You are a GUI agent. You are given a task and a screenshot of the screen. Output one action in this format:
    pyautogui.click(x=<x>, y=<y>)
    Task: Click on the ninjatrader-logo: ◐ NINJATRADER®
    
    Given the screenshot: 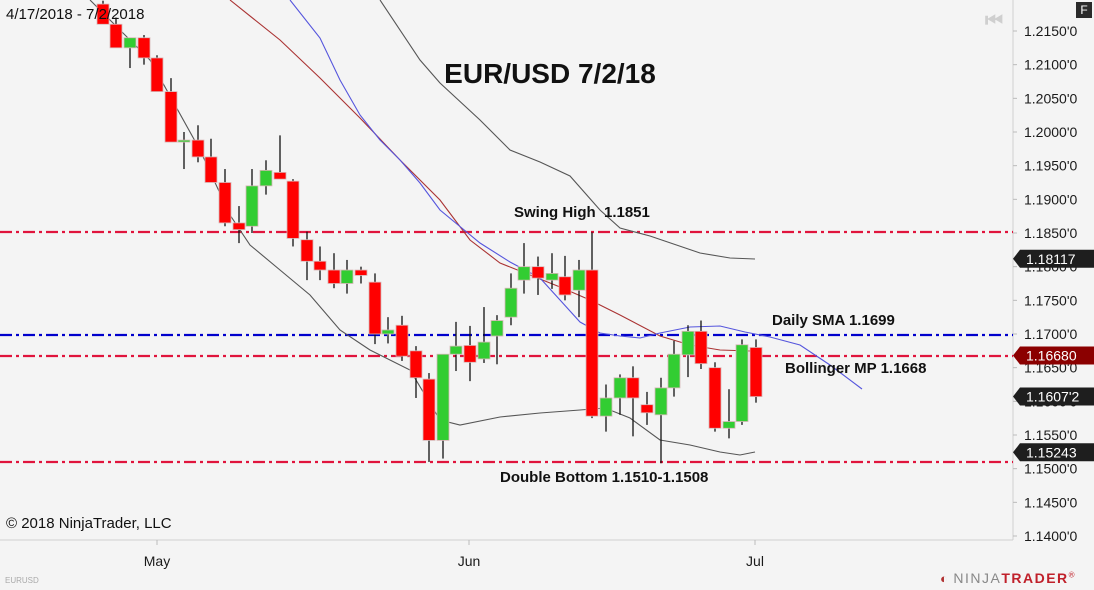 What is the action you would take?
    pyautogui.click(x=1008, y=578)
    